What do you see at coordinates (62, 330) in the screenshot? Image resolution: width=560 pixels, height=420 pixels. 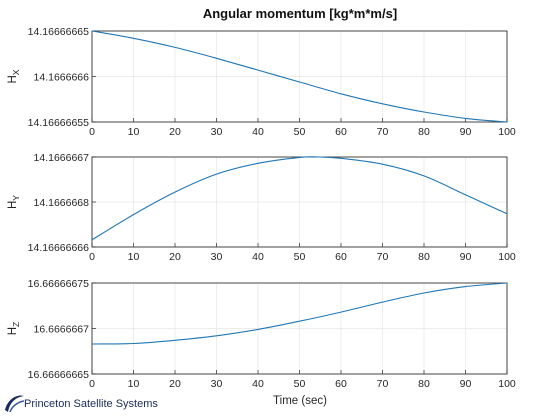 I see `y-tick-label: 16.6666667` at bounding box center [62, 330].